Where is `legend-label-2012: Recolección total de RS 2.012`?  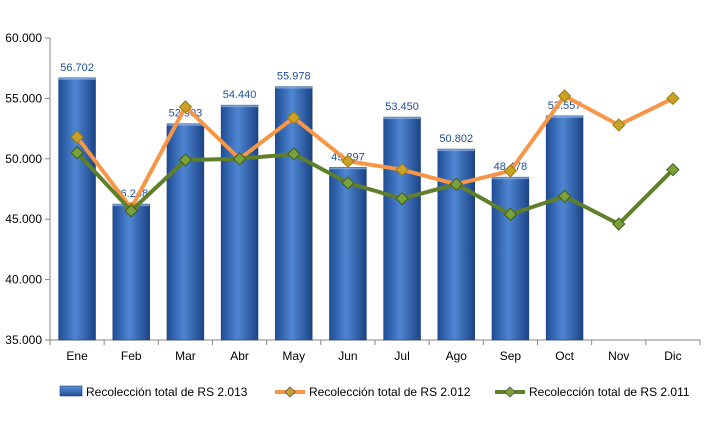 legend-label-2012: Recolección total de RS 2.012 is located at coordinates (390, 392).